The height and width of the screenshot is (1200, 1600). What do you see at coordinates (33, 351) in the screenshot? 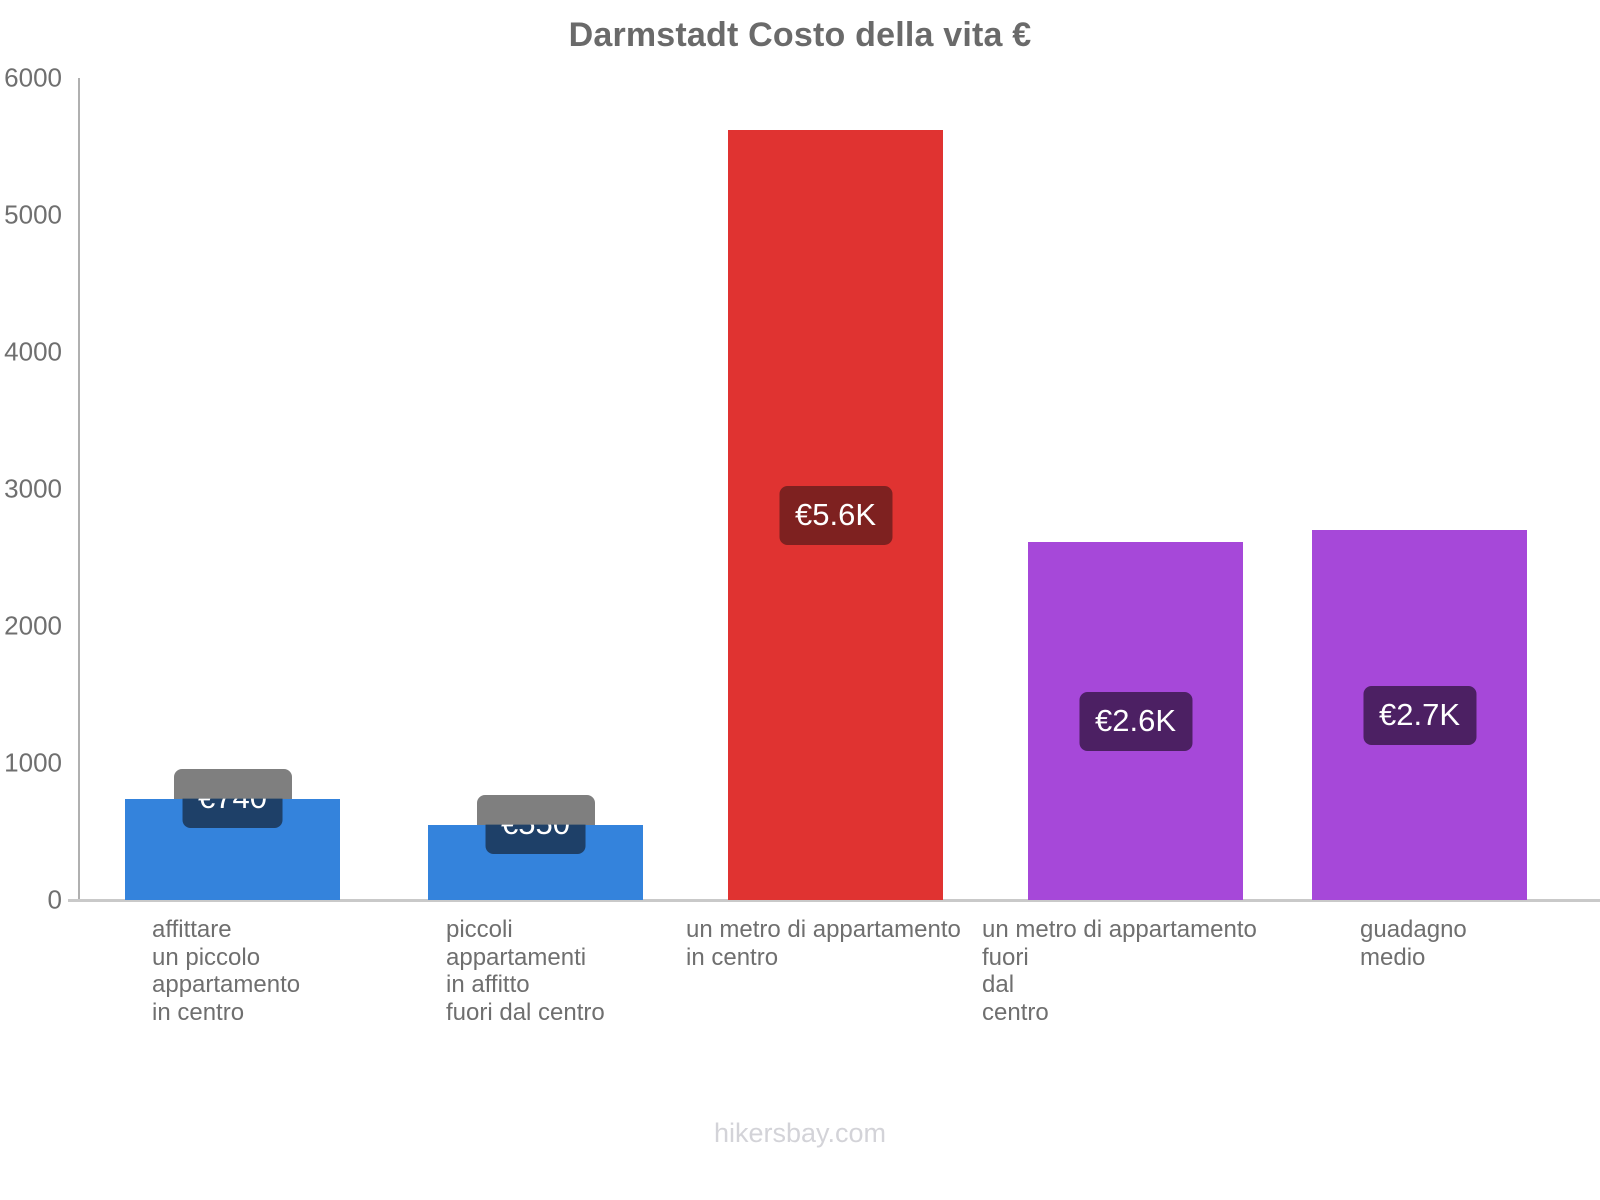
I see `y-axis-tick-label: 4000` at bounding box center [33, 351].